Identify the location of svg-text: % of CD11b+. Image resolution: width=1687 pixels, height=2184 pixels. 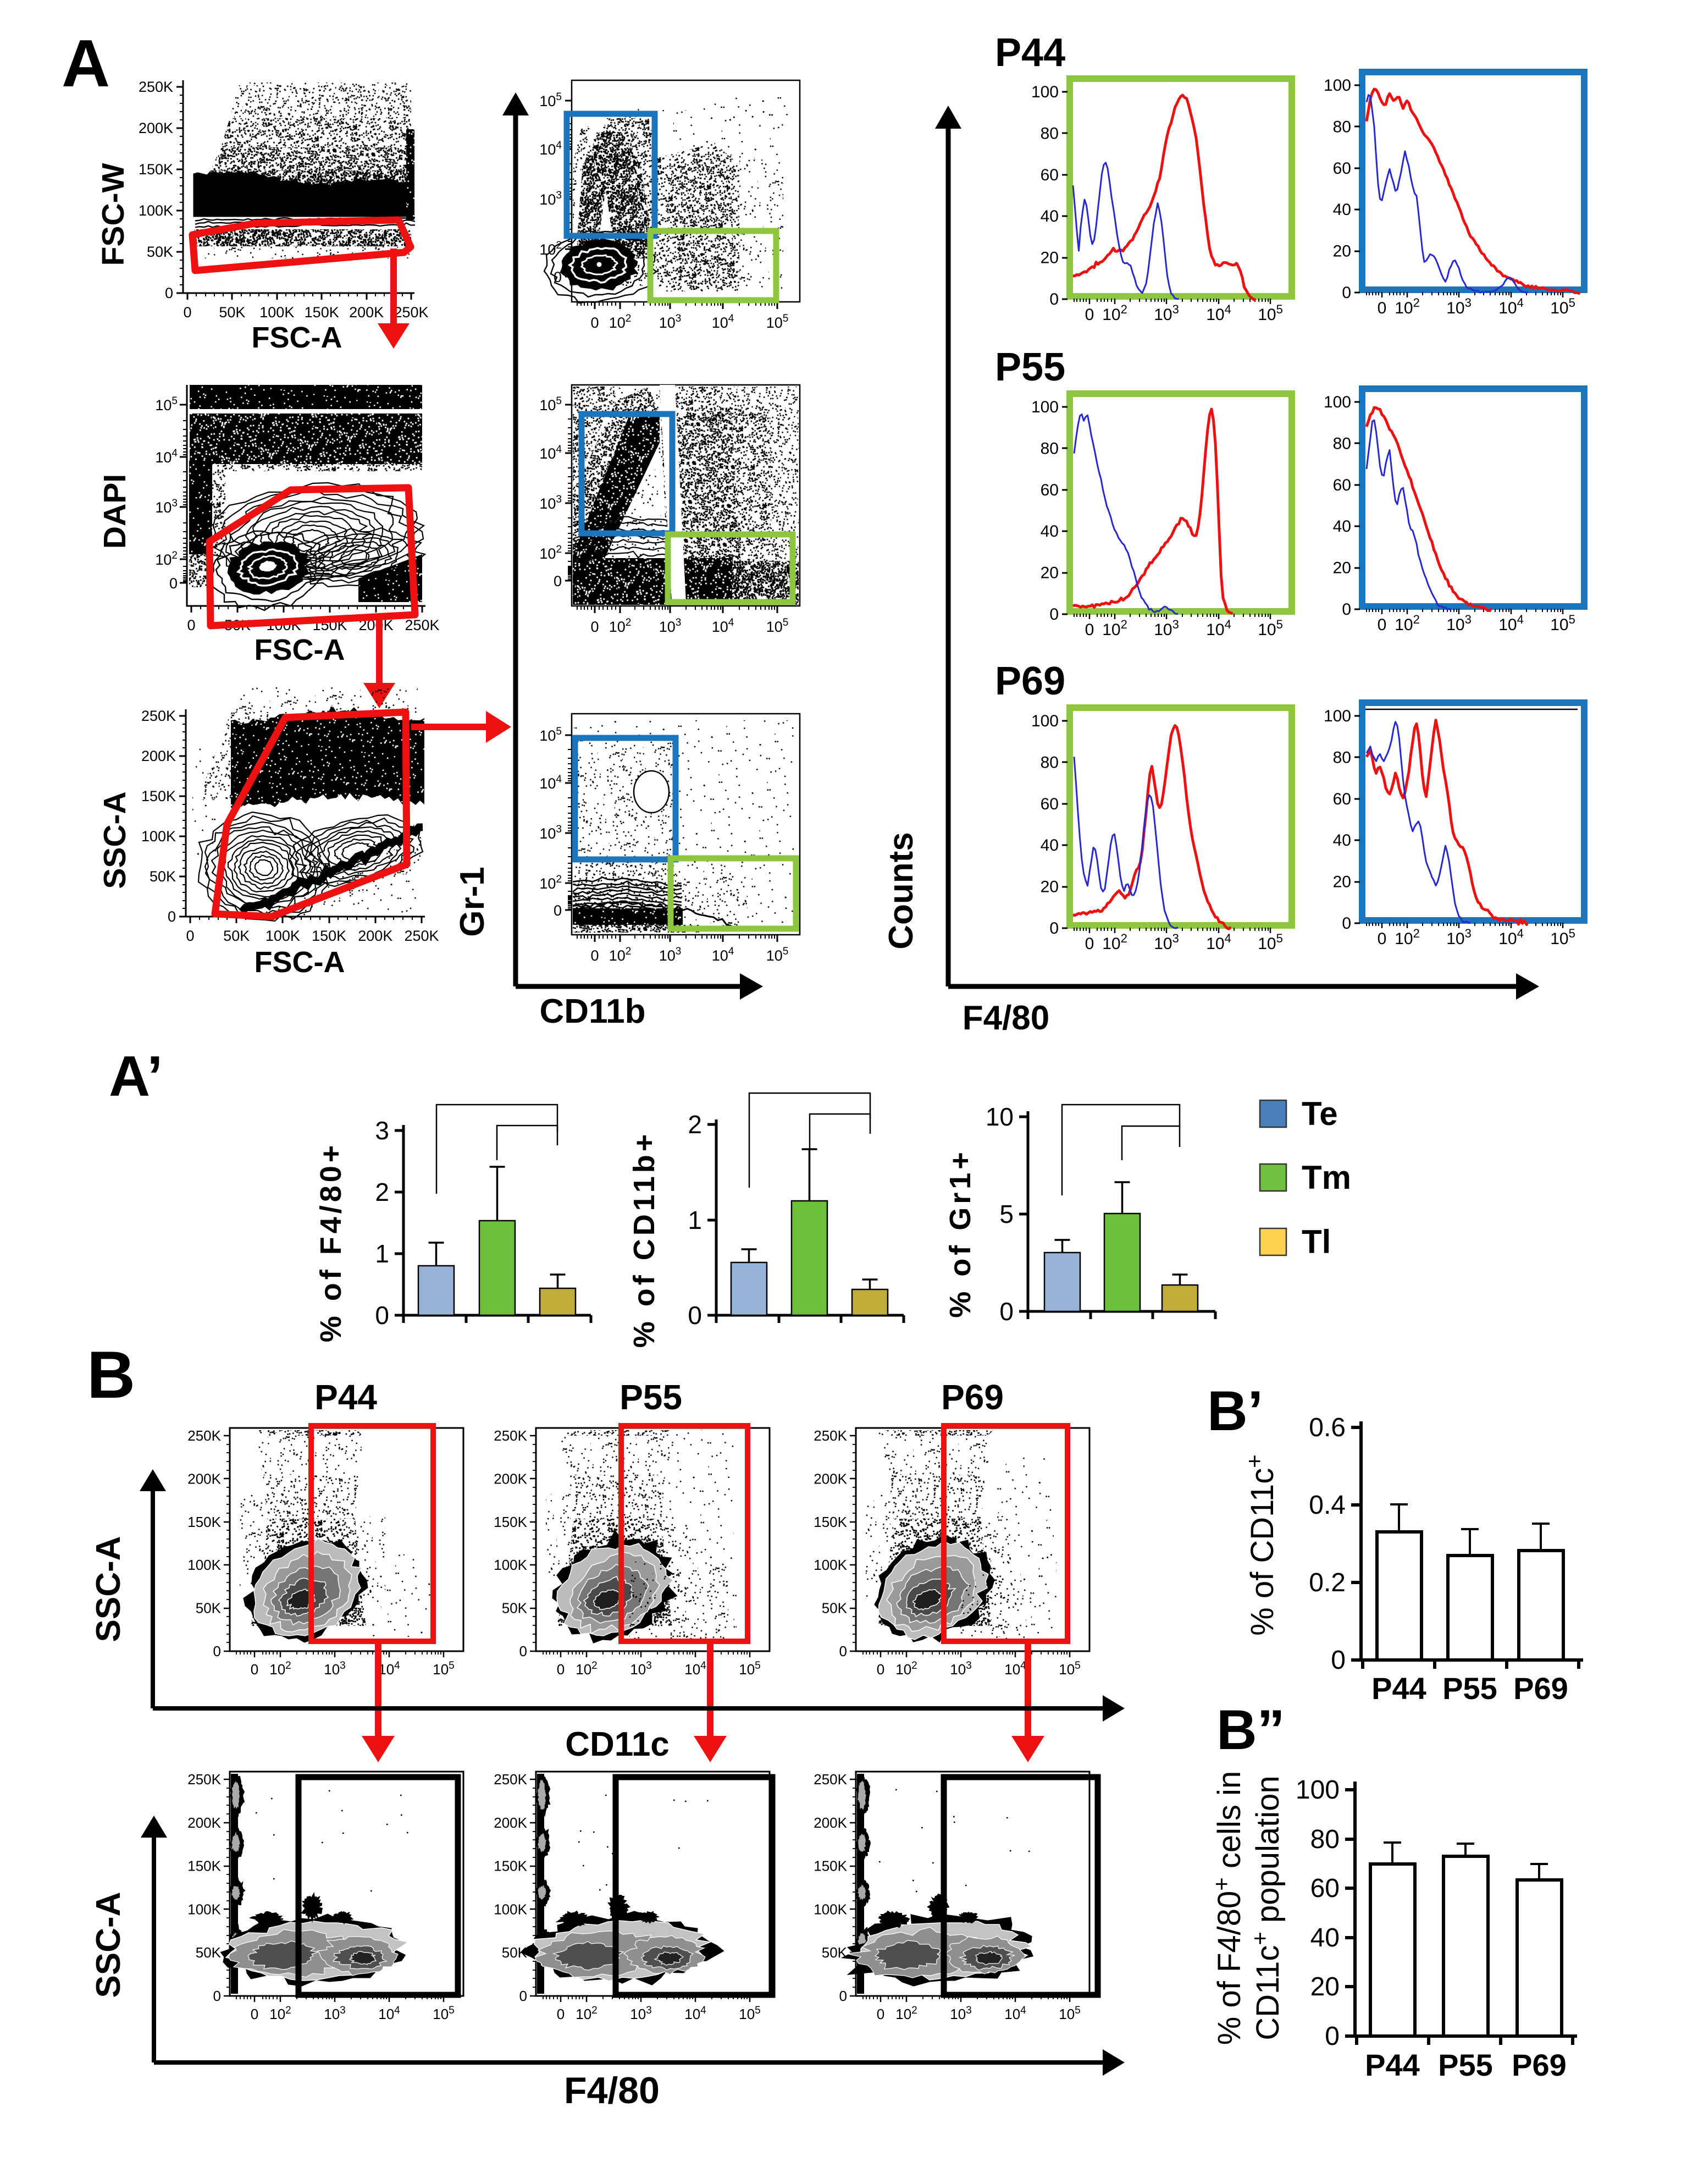
(644, 1239).